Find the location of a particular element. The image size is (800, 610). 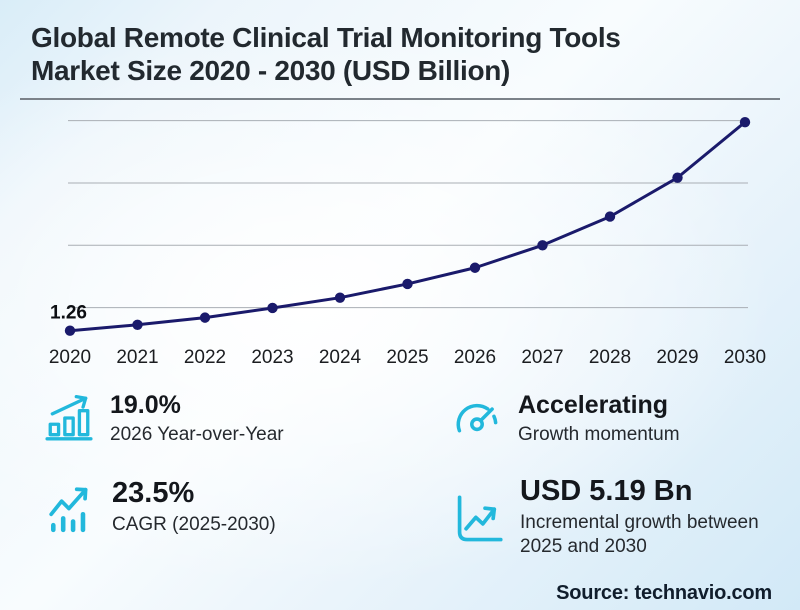

stat-text: 23.5% CAGR (2025-2030) is located at coordinates (194, 507).